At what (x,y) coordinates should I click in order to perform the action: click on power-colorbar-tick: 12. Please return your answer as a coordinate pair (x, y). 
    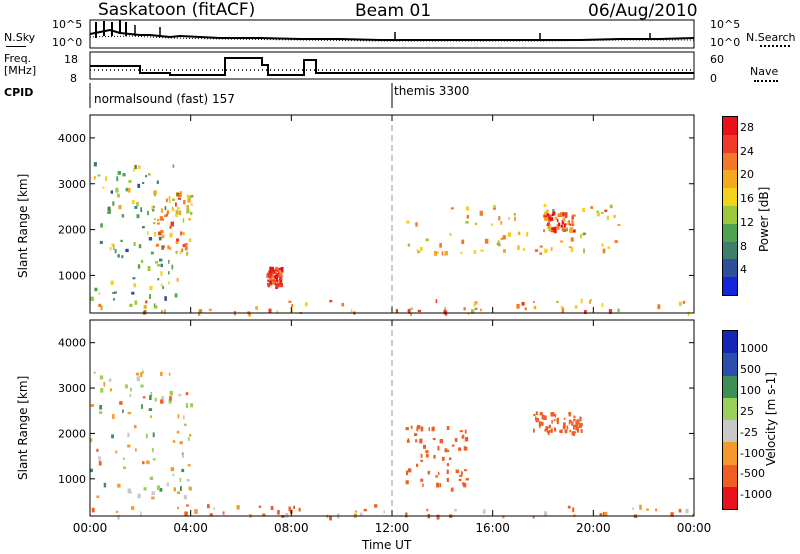
    Looking at the image, I should click on (747, 222).